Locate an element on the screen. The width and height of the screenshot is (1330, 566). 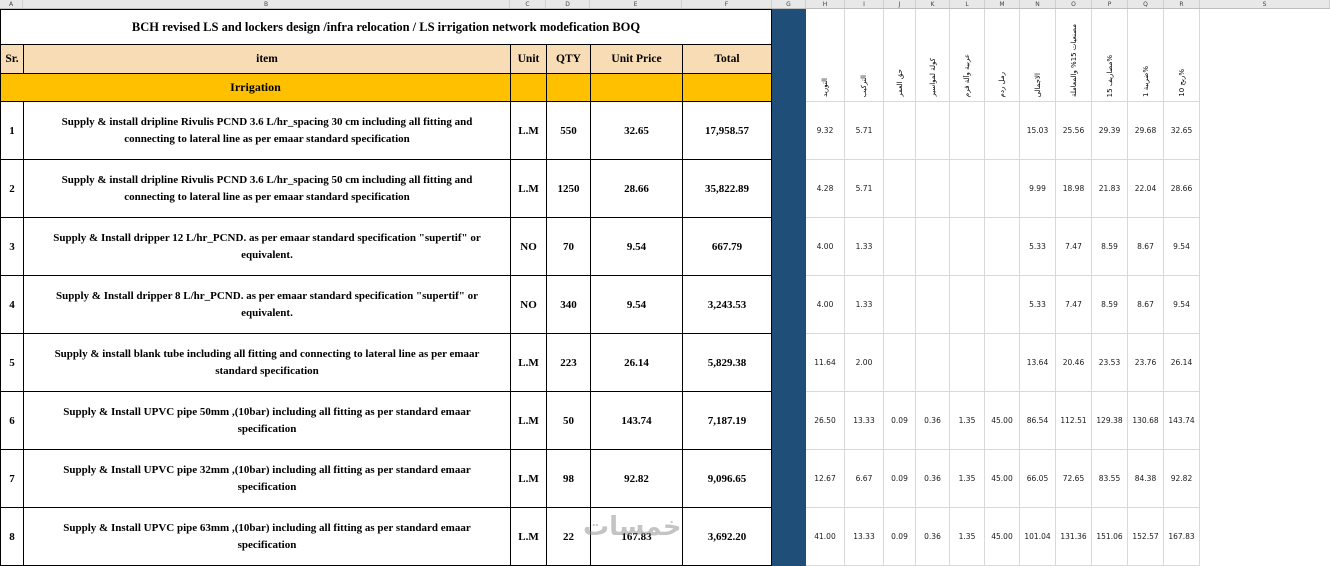
breakdown-cell: 152.57 is located at coordinates (1146, 537).